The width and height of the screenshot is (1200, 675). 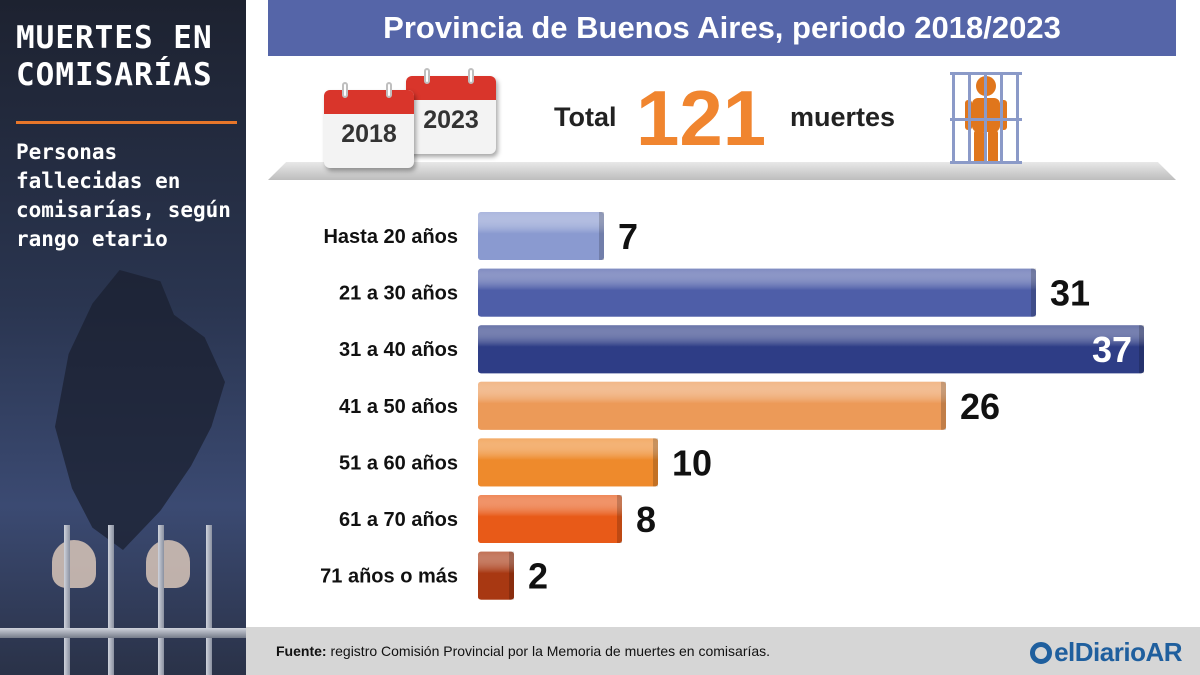 I want to click on province-map-silhouette, so click(x=140, y=410).